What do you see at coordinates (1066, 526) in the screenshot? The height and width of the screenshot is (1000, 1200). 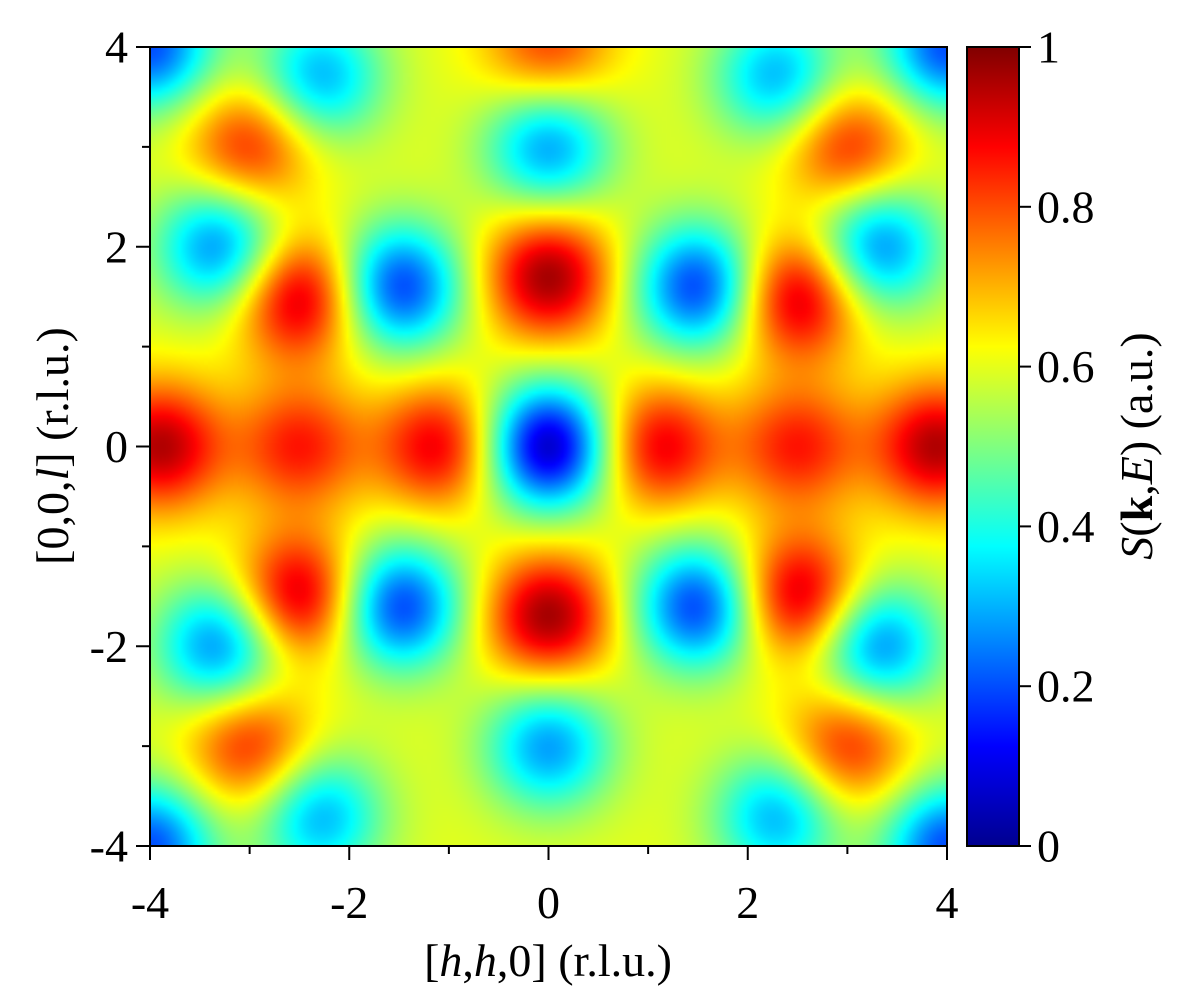 I see `colorbar-tick-label: 0.4` at bounding box center [1066, 526].